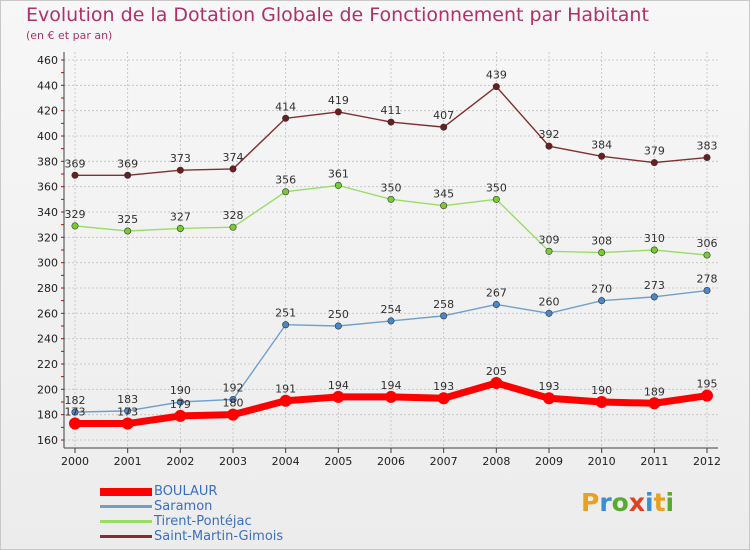 Image resolution: width=750 pixels, height=550 pixels. I want to click on legend-label: BOULAUR, so click(186, 491).